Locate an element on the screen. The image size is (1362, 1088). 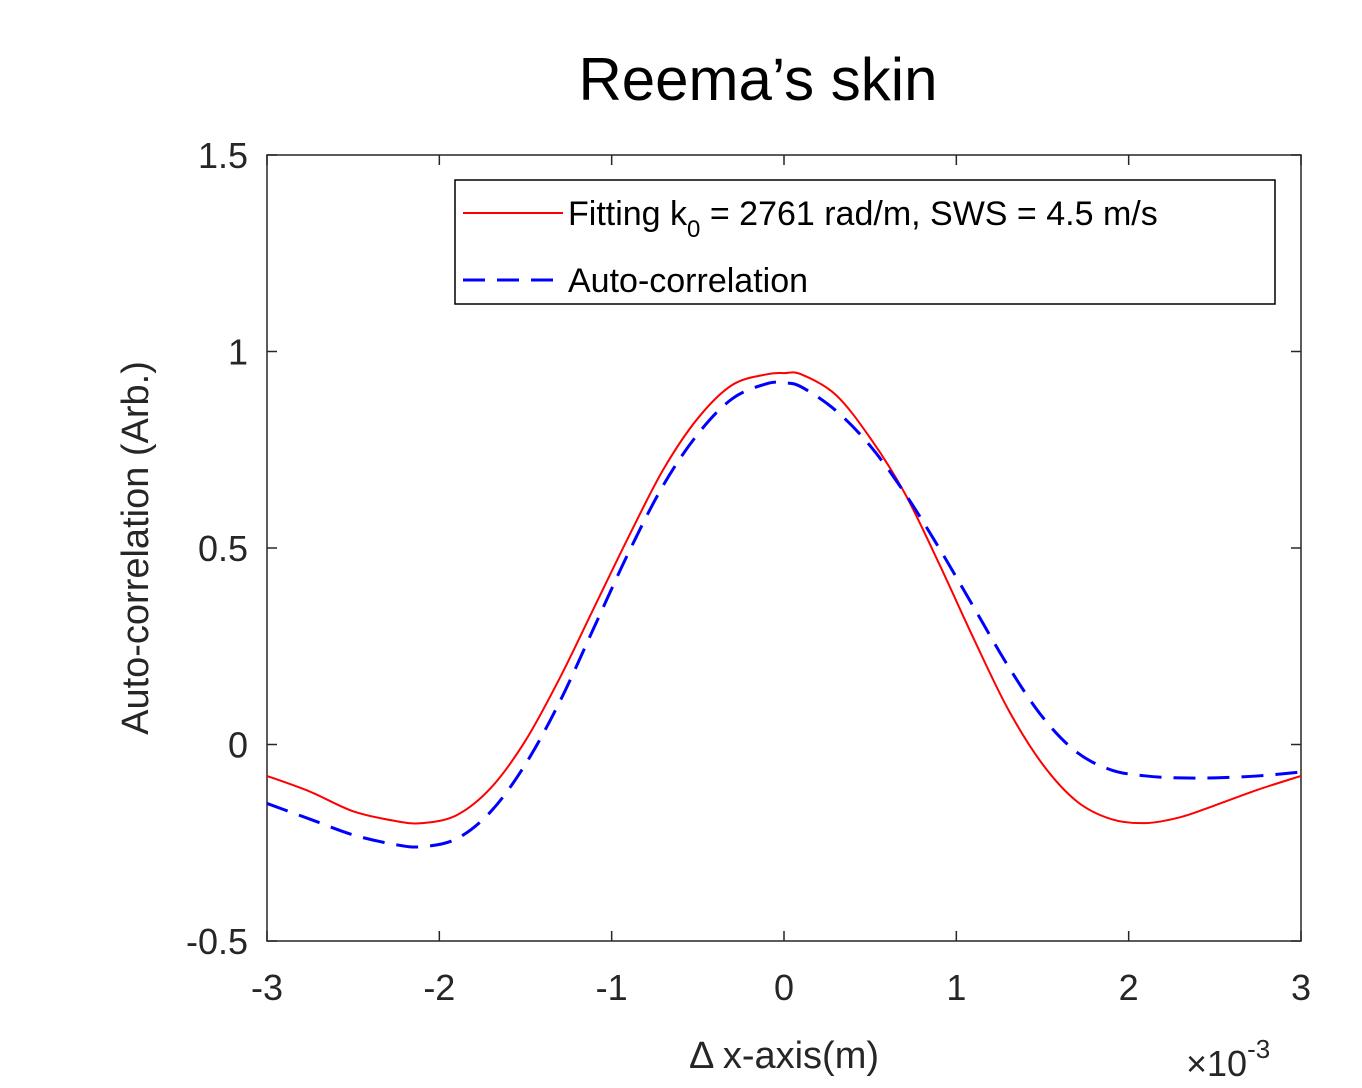
x-tick-label: 1 is located at coordinates (956, 987).